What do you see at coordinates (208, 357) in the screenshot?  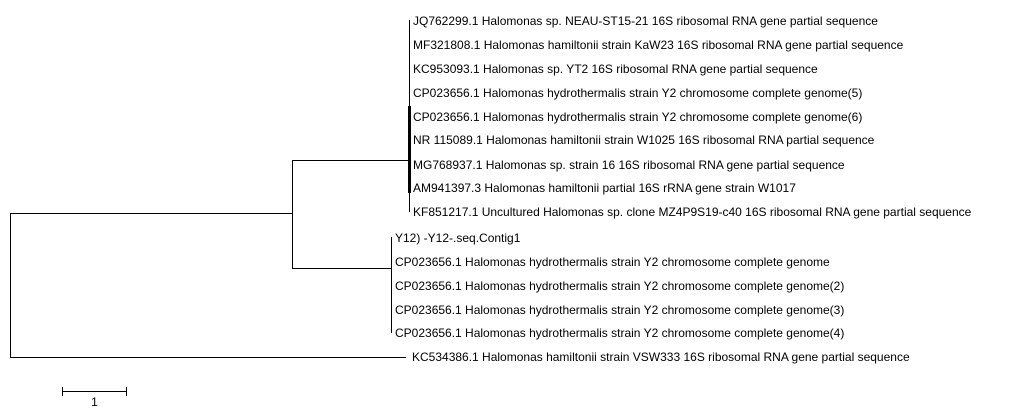 I see `branch-line-outgroup-horizontal` at bounding box center [208, 357].